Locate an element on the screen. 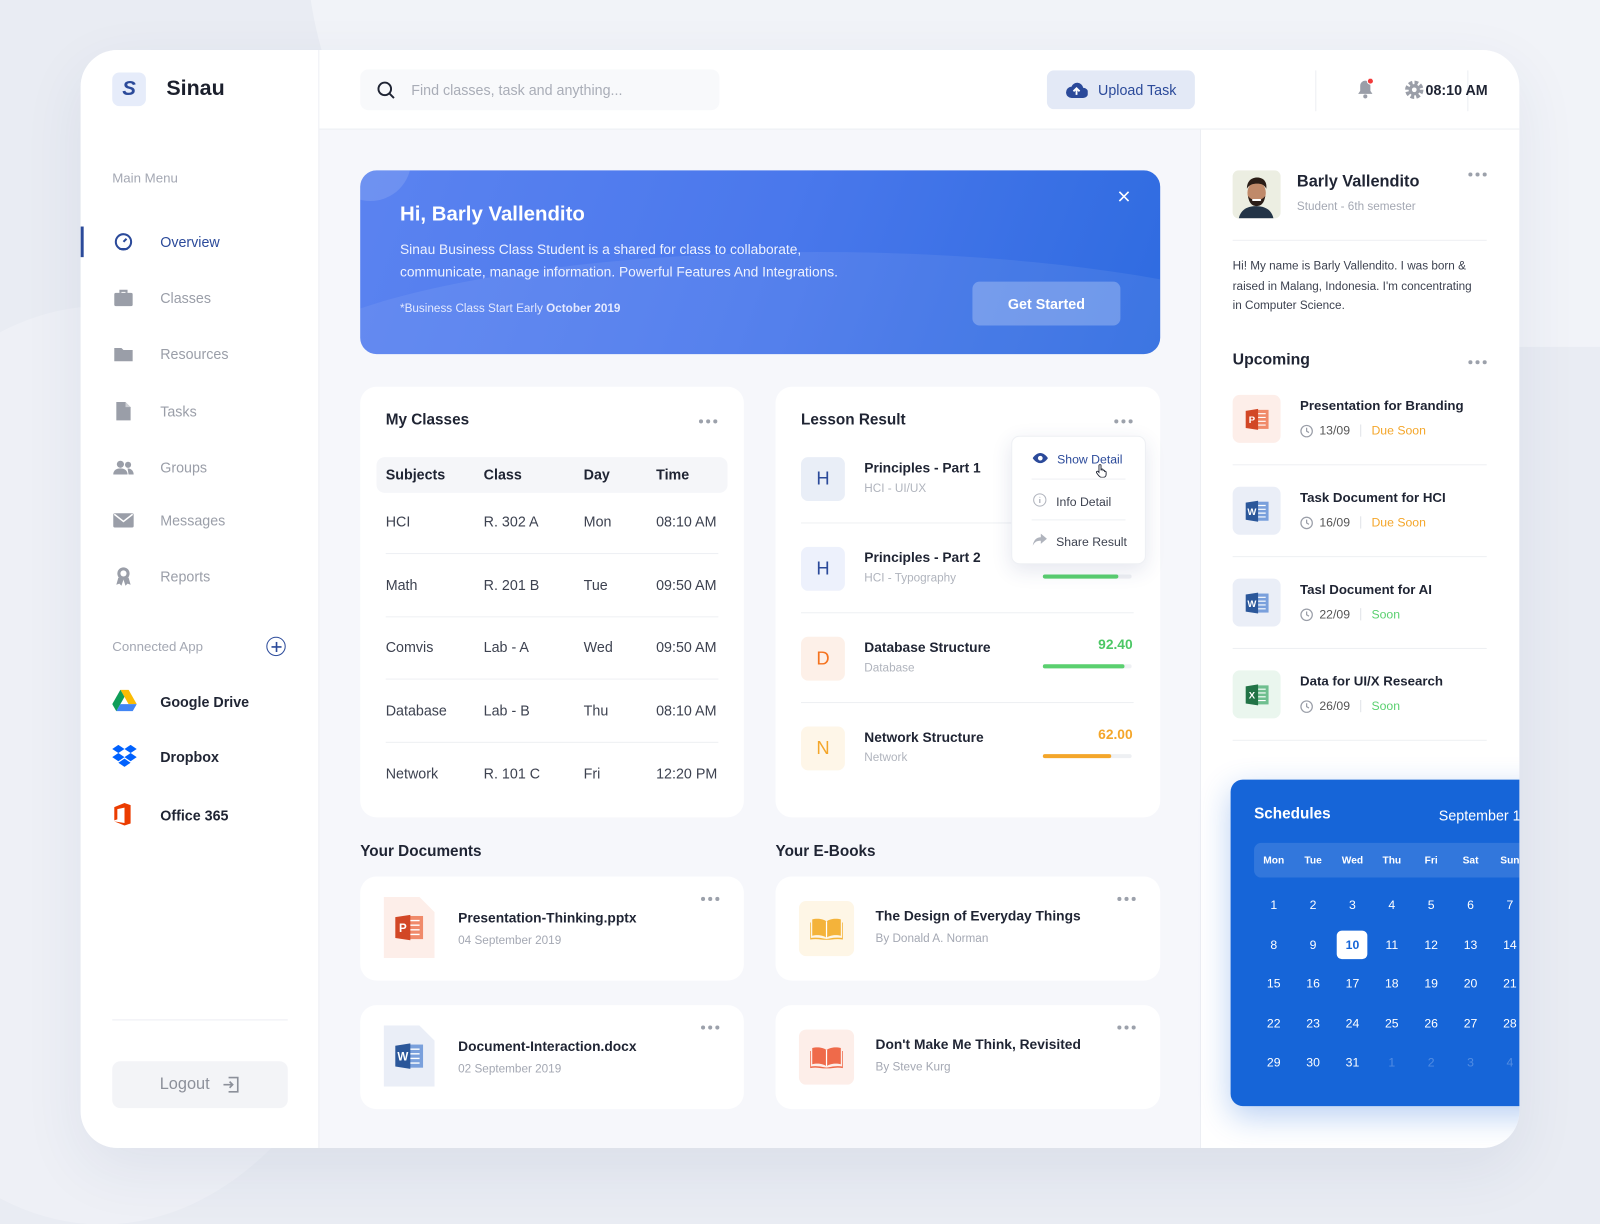 This screenshot has height=1224, width=1600. calendar-day: 31 is located at coordinates (1352, 1062).